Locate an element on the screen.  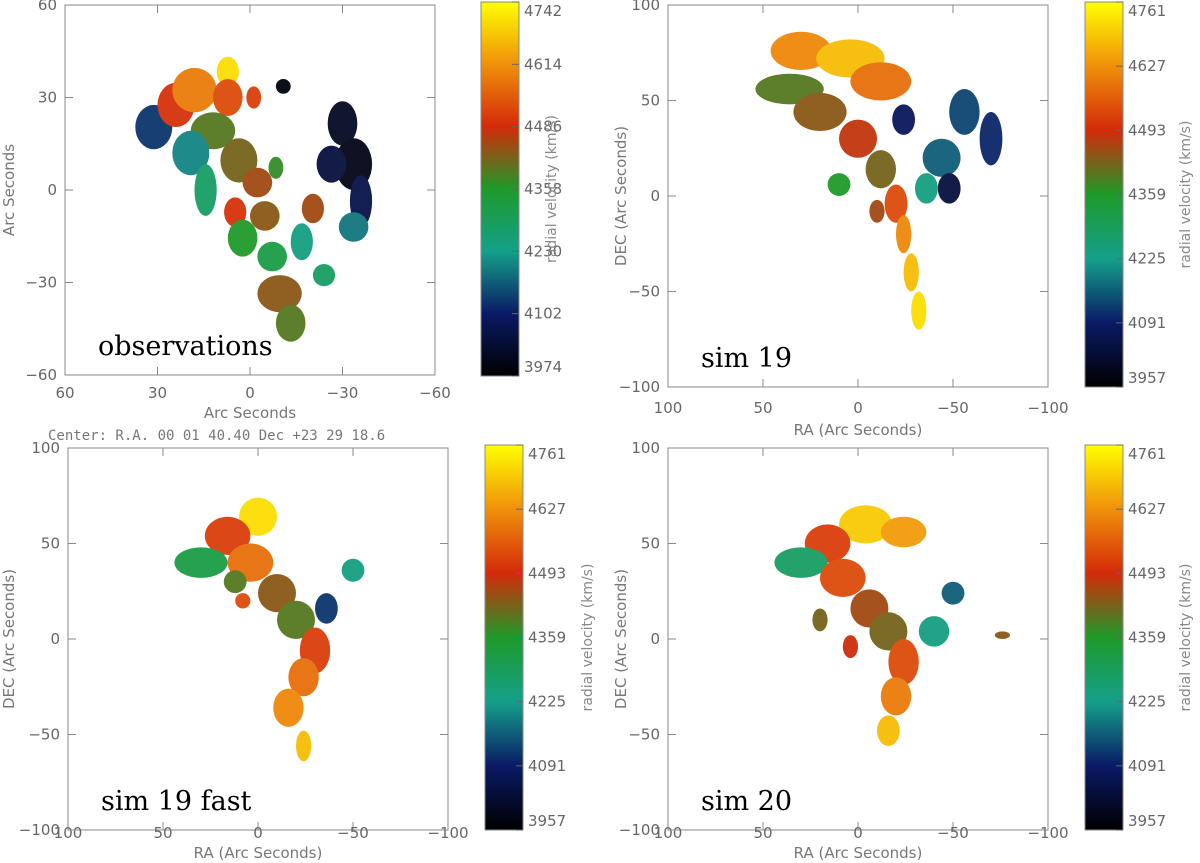
x-tick-label: 30 is located at coordinates (157, 393).